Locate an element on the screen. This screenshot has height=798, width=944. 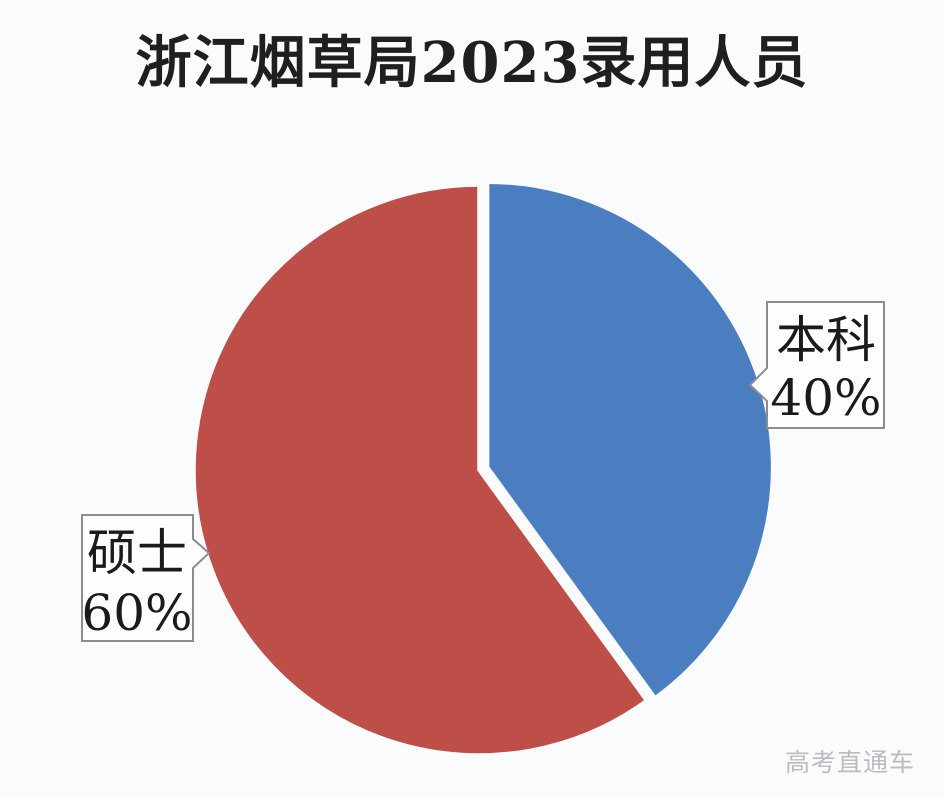
callout-bachelor-value: 40% is located at coordinates (825, 398).